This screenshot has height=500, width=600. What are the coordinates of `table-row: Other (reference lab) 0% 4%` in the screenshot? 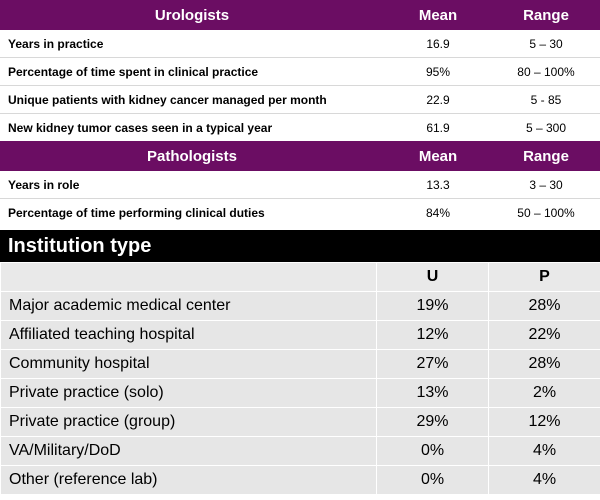 It's located at (300, 480).